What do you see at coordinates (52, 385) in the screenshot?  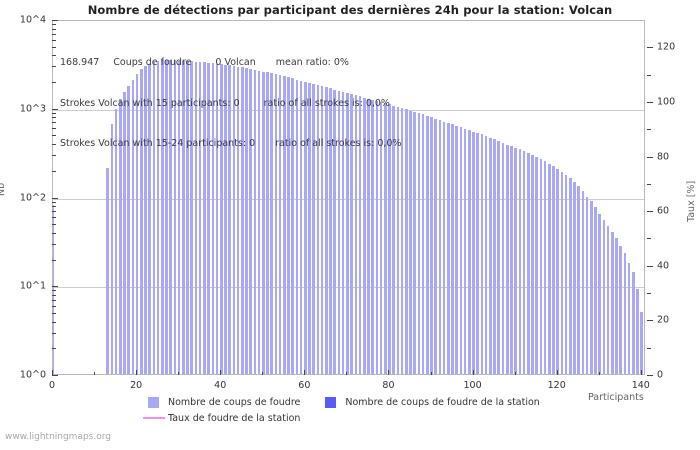 I see `x-axis-tick-label: 0` at bounding box center [52, 385].